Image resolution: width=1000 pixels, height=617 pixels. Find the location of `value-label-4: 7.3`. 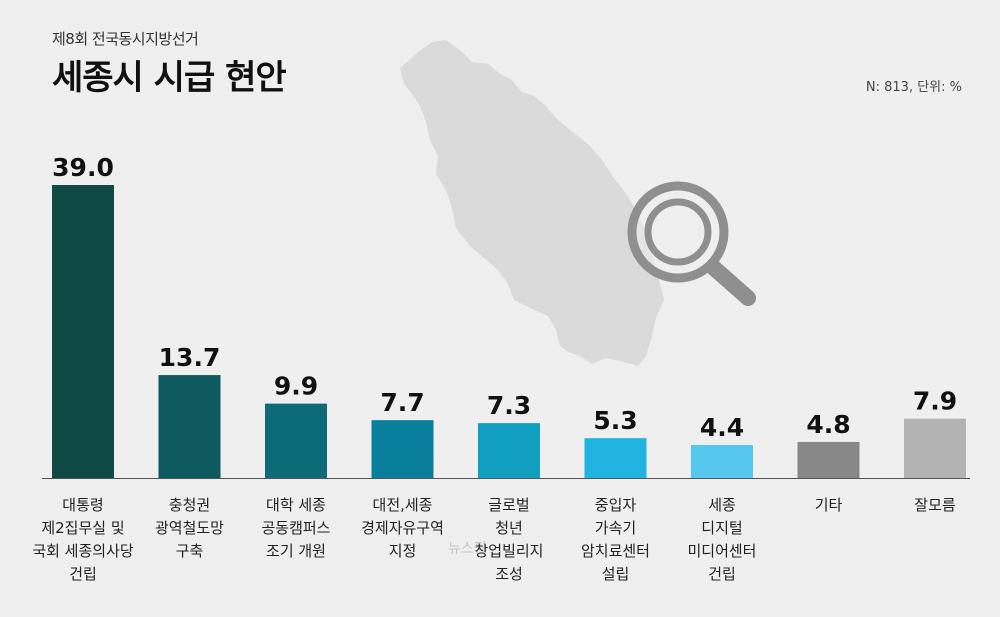

value-label-4: 7.3 is located at coordinates (509, 405).